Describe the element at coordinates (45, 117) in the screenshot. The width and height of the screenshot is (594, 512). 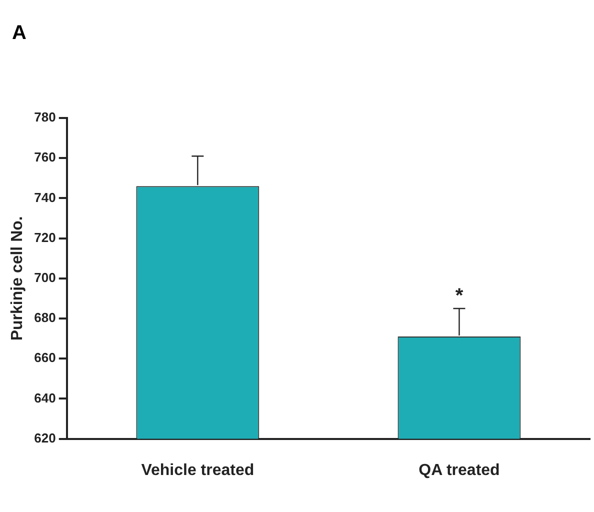
I see `y-tick-label: 780` at that location.